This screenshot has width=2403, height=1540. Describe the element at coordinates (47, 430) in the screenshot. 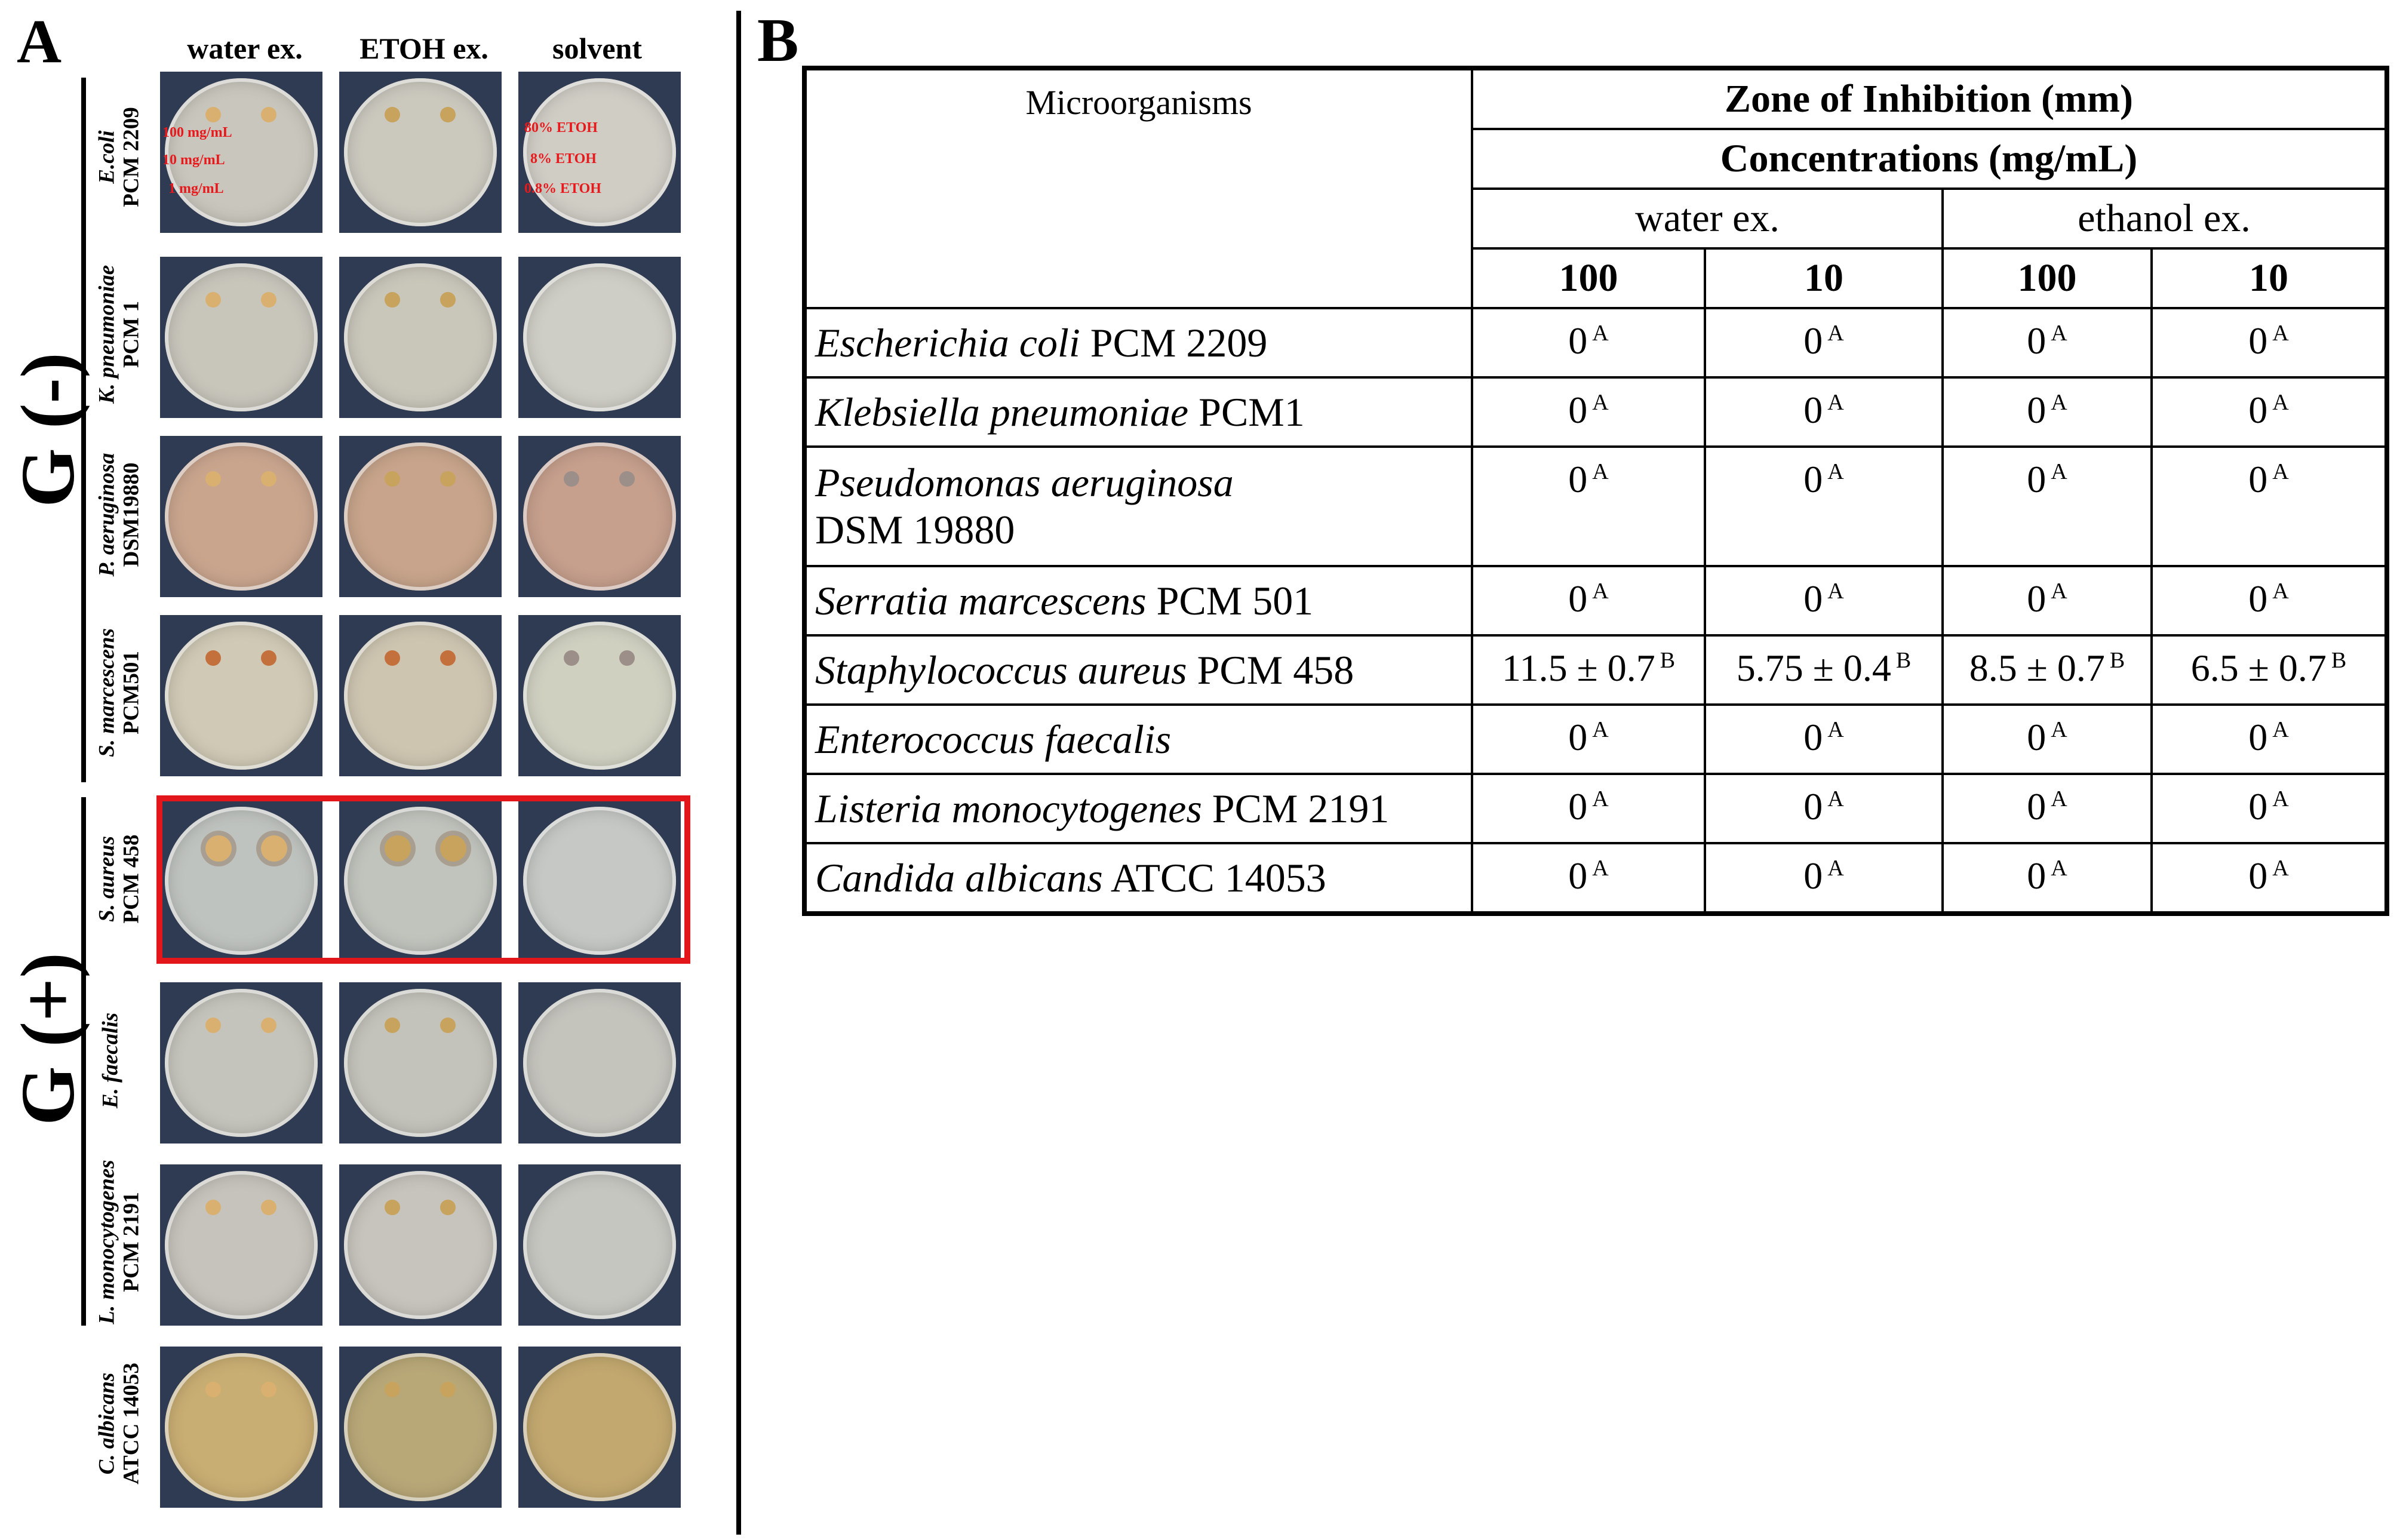

I see `gram-negative-label: G (-)` at that location.